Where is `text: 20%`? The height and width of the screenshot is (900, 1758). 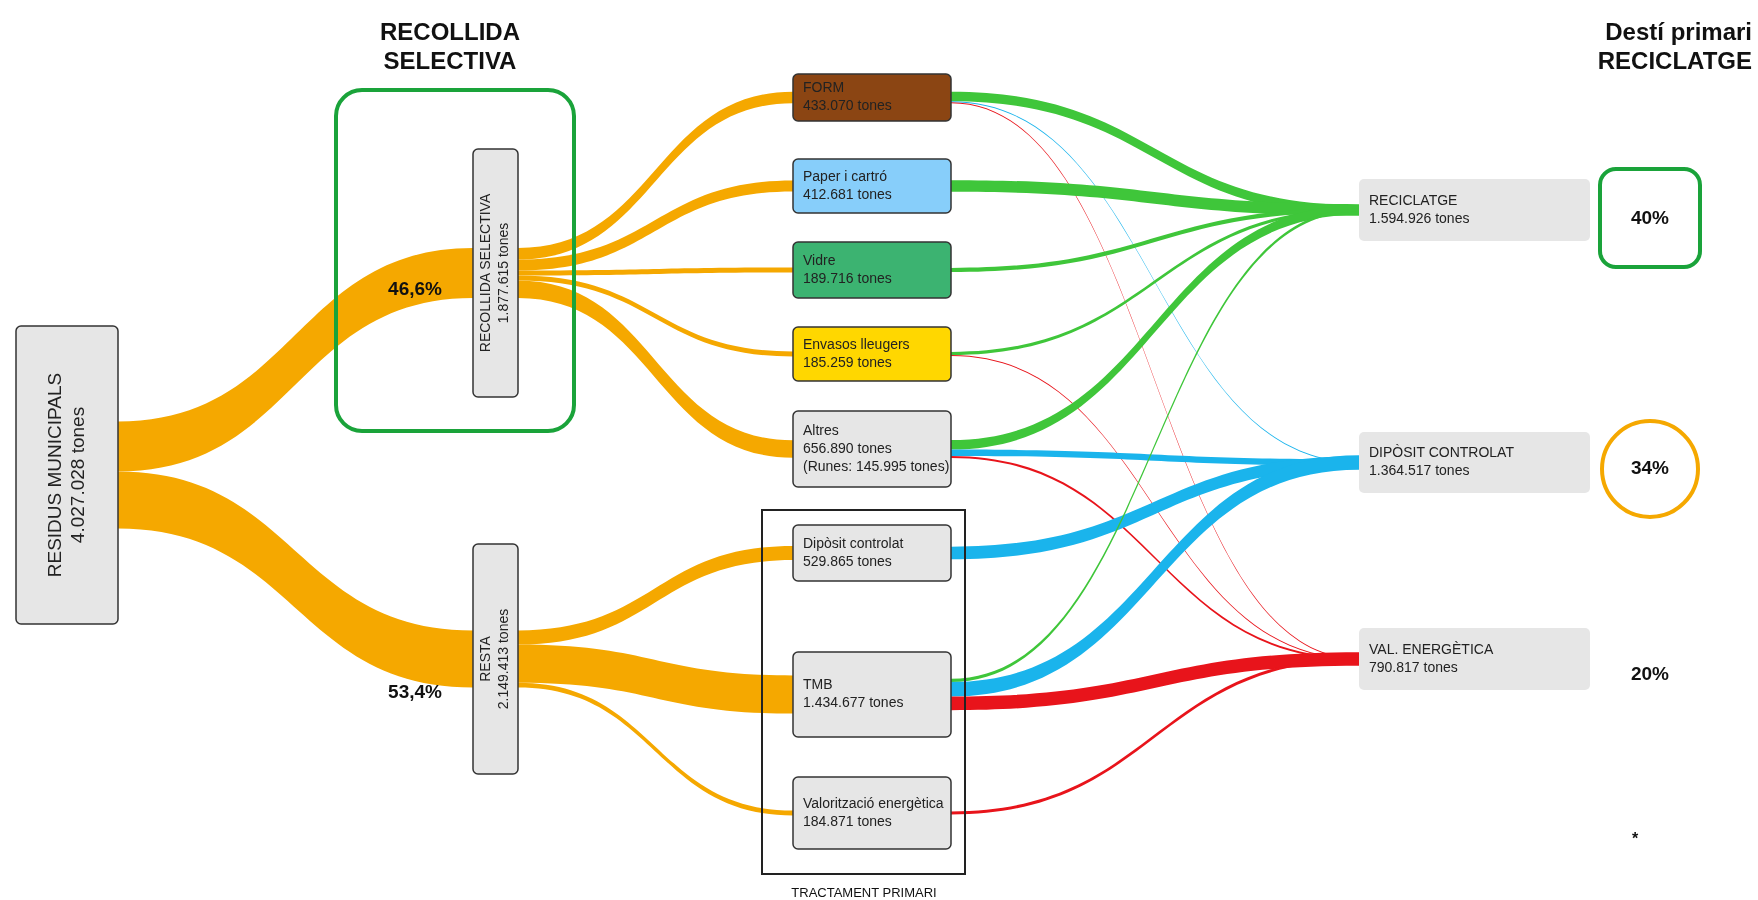
text: 20% is located at coordinates (1650, 674).